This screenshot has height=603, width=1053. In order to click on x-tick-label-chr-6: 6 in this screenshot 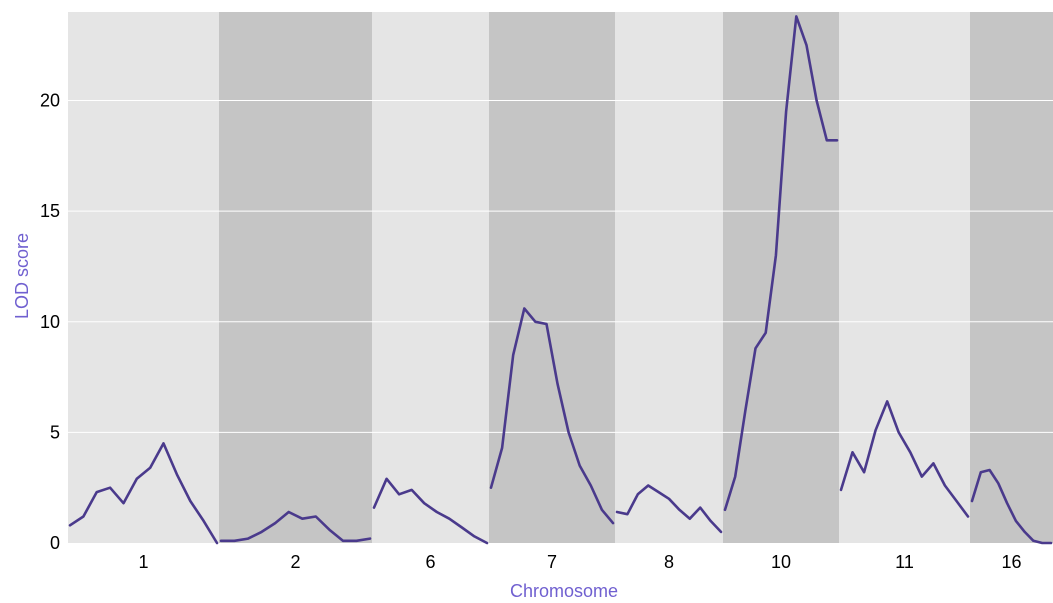, I will do `click(430, 562)`.